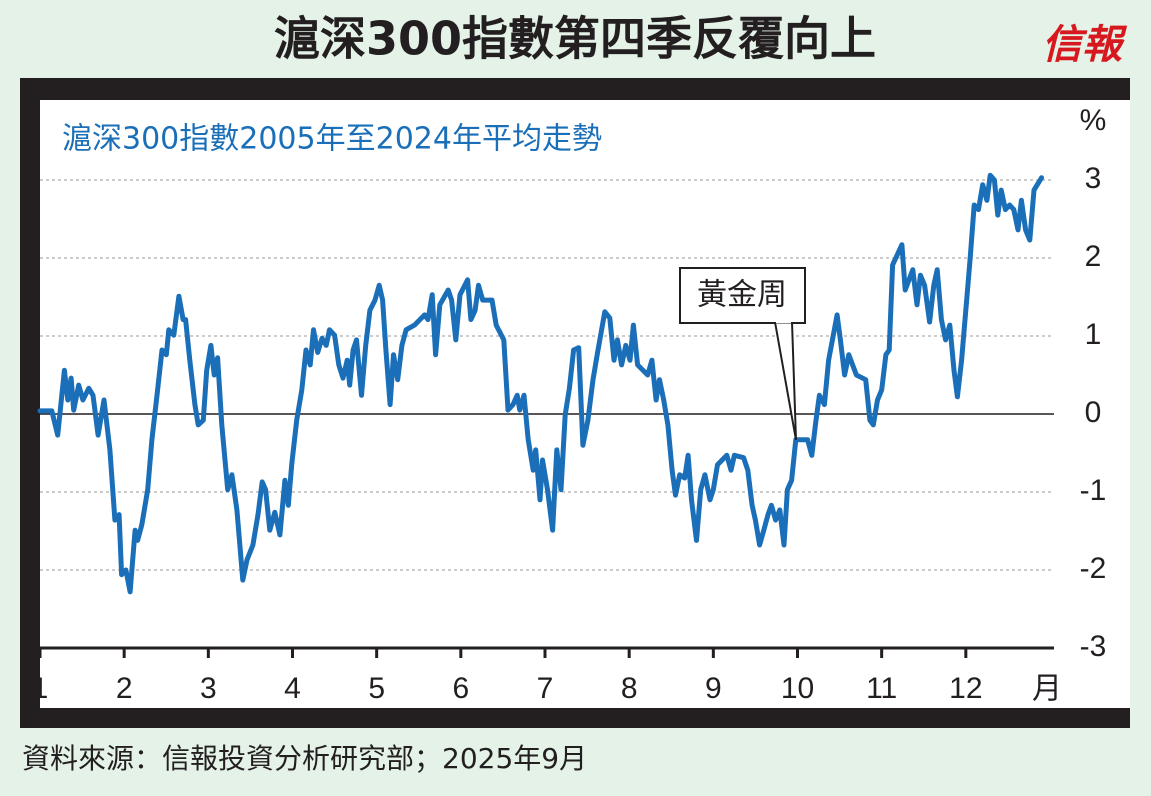 This screenshot has height=796, width=1151. I want to click on y-tick-label: -2, so click(1093, 568).